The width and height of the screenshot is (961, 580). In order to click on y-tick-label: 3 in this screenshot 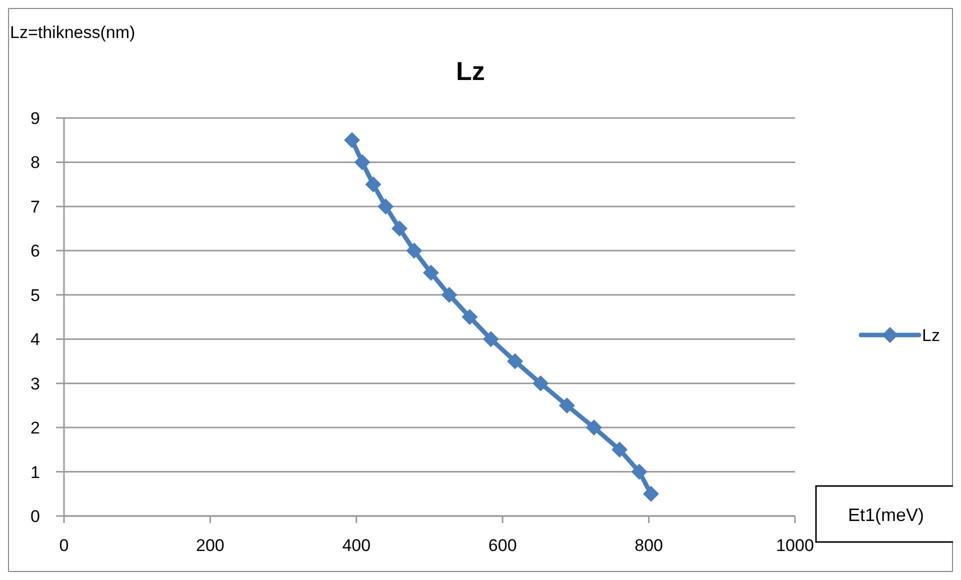, I will do `click(35, 384)`.